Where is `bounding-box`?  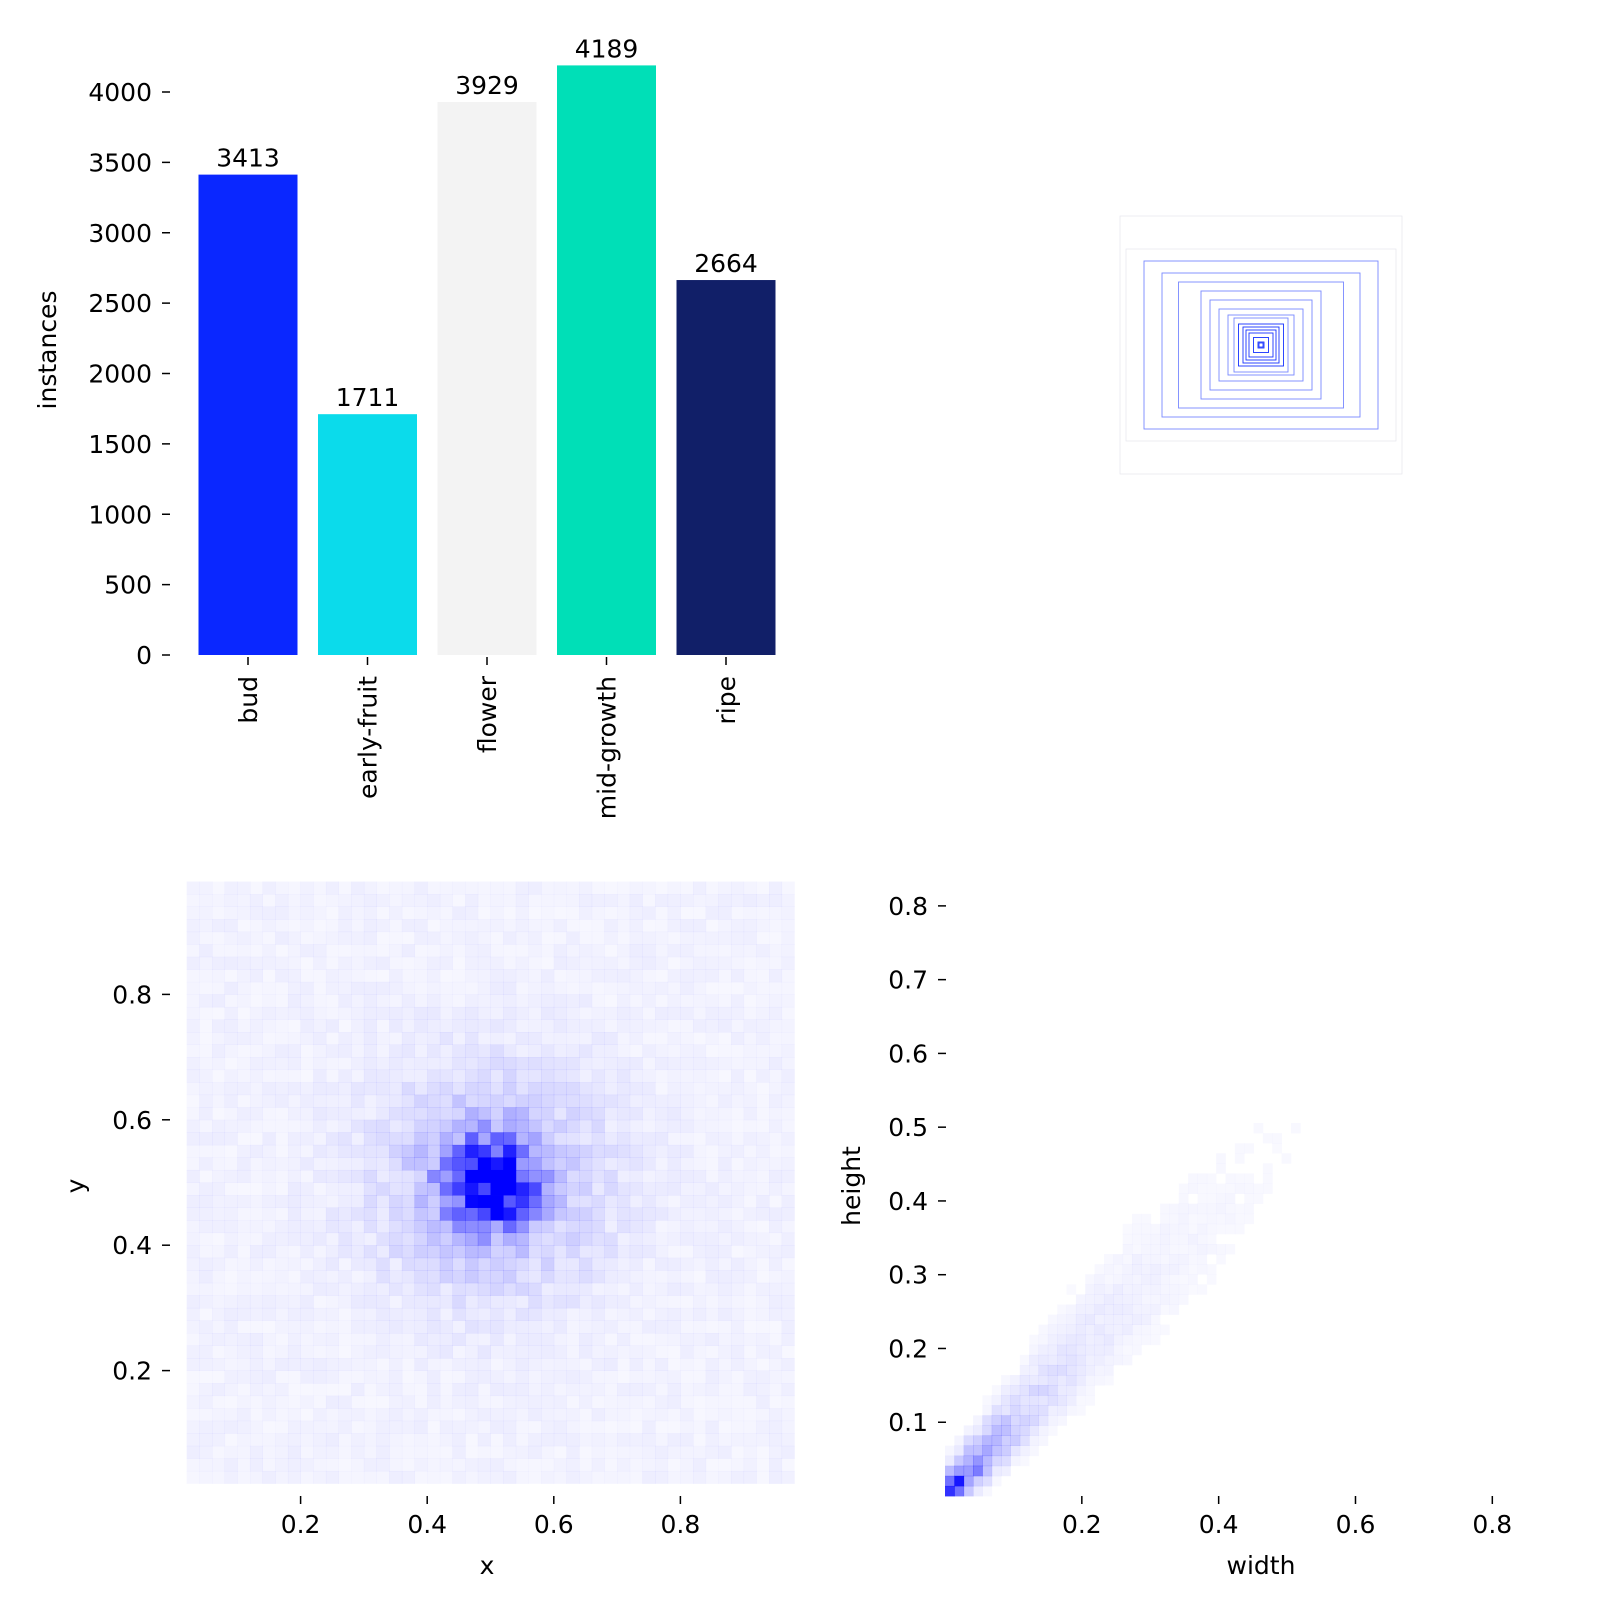 bounding-box is located at coordinates (1261, 345).